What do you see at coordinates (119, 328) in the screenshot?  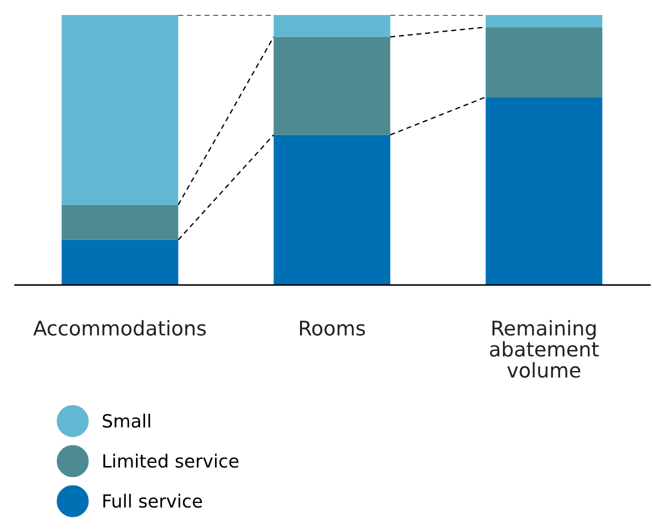 I see `x-tick-label: Accommodations` at bounding box center [119, 328].